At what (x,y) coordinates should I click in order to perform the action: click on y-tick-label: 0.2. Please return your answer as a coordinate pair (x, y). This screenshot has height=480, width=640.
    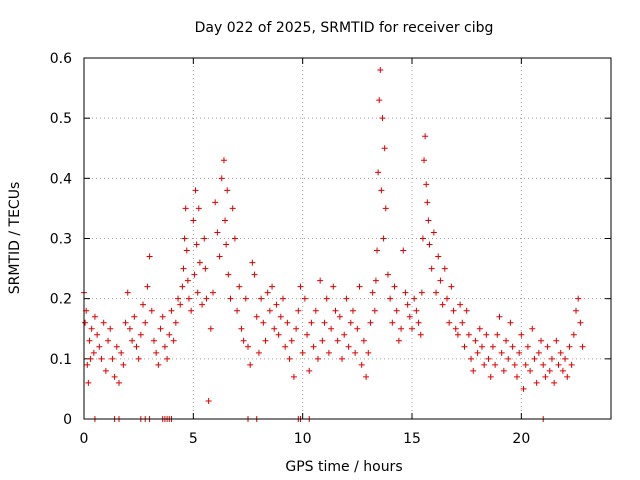
    Looking at the image, I should click on (61, 300).